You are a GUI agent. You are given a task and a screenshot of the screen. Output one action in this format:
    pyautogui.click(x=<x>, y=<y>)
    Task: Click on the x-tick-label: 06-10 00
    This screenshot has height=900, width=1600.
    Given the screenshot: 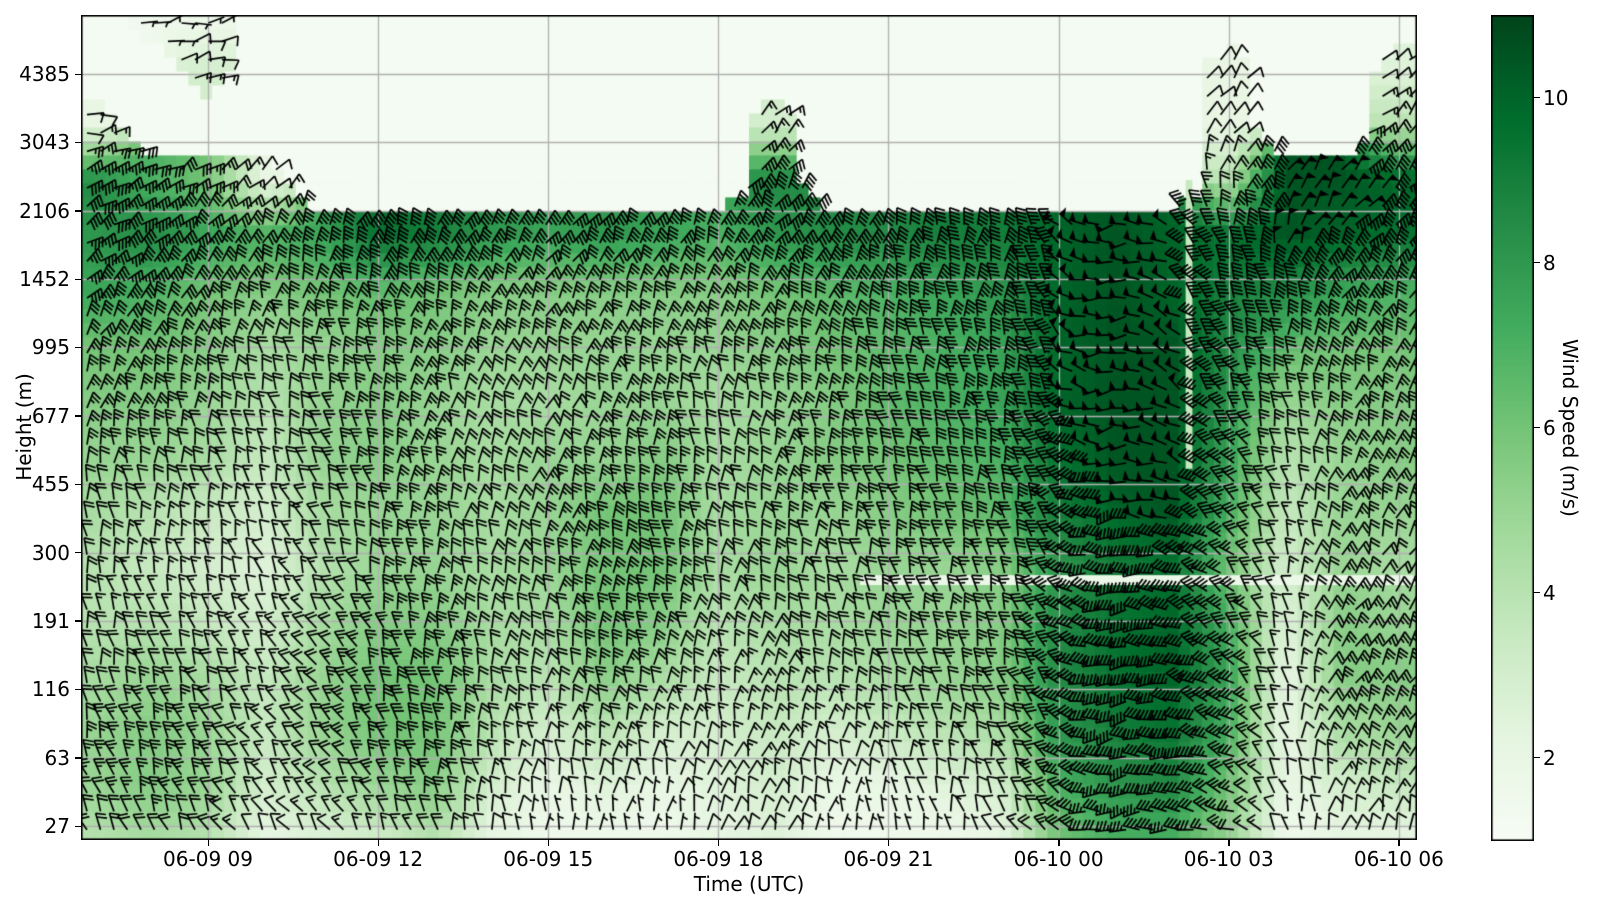 What is the action you would take?
    pyautogui.click(x=1058, y=859)
    